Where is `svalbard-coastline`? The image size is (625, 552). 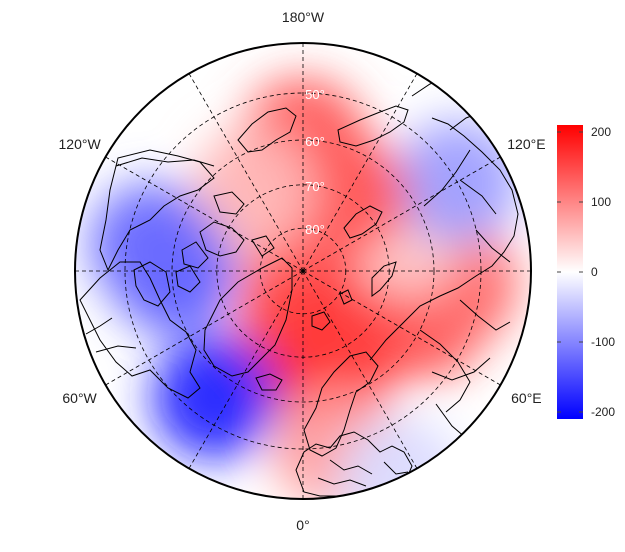
svalbard-coastline is located at coordinates (321, 321).